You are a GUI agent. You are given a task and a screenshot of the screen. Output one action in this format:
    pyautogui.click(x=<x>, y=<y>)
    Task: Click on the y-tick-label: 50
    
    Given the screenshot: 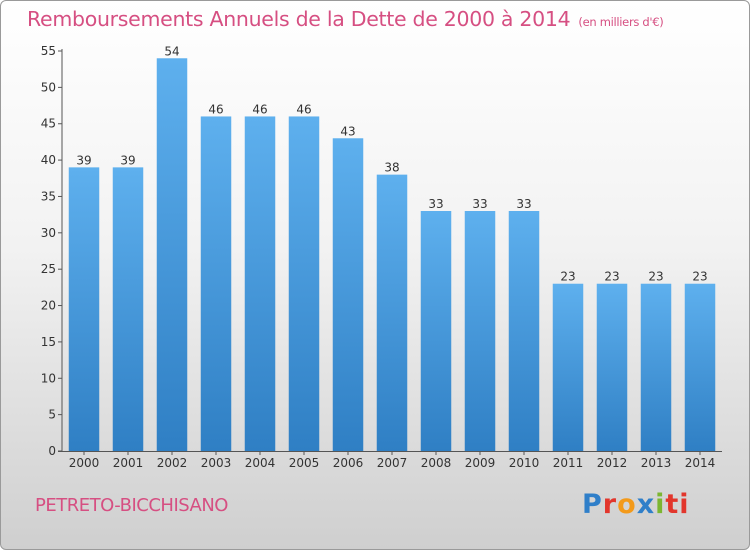 What is the action you would take?
    pyautogui.click(x=48, y=87)
    